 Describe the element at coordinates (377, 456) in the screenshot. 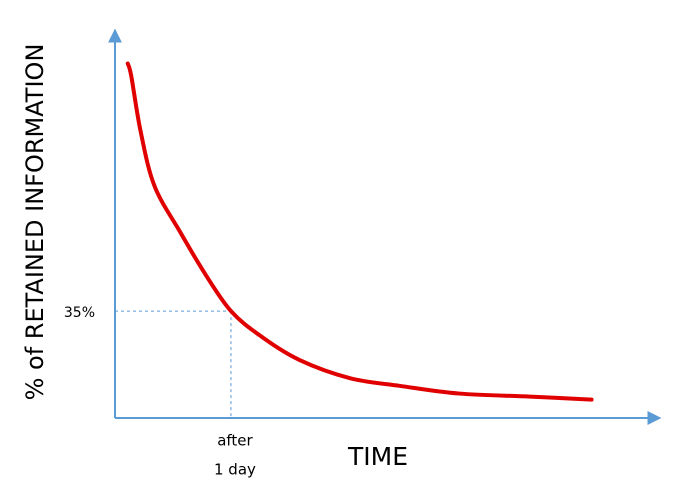

I see `x-axis-label: TIME` at that location.